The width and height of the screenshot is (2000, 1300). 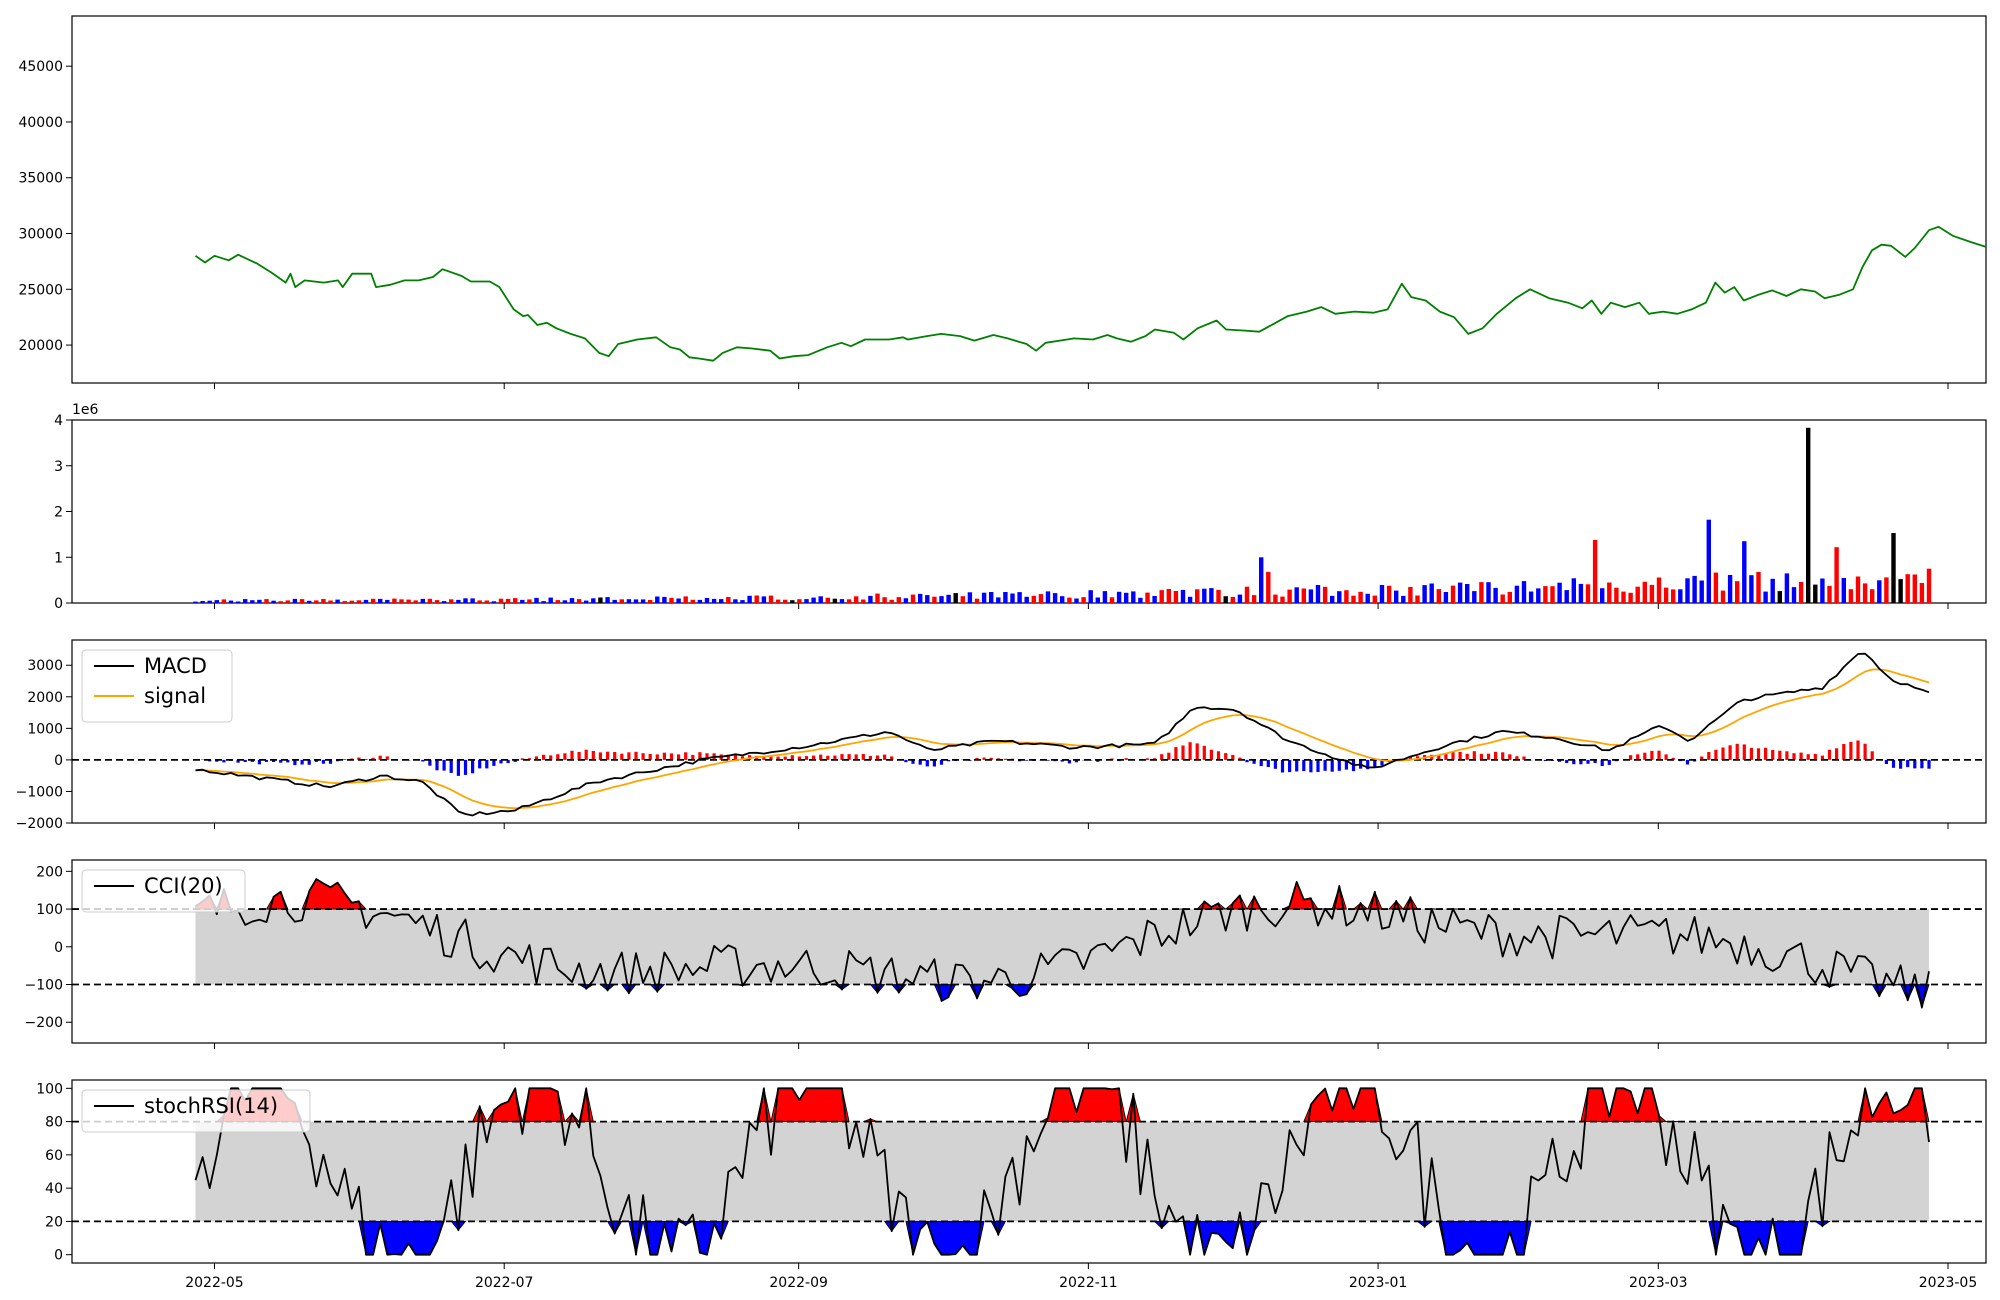 What do you see at coordinates (58, 558) in the screenshot?
I see `volume-ytick-label: 1` at bounding box center [58, 558].